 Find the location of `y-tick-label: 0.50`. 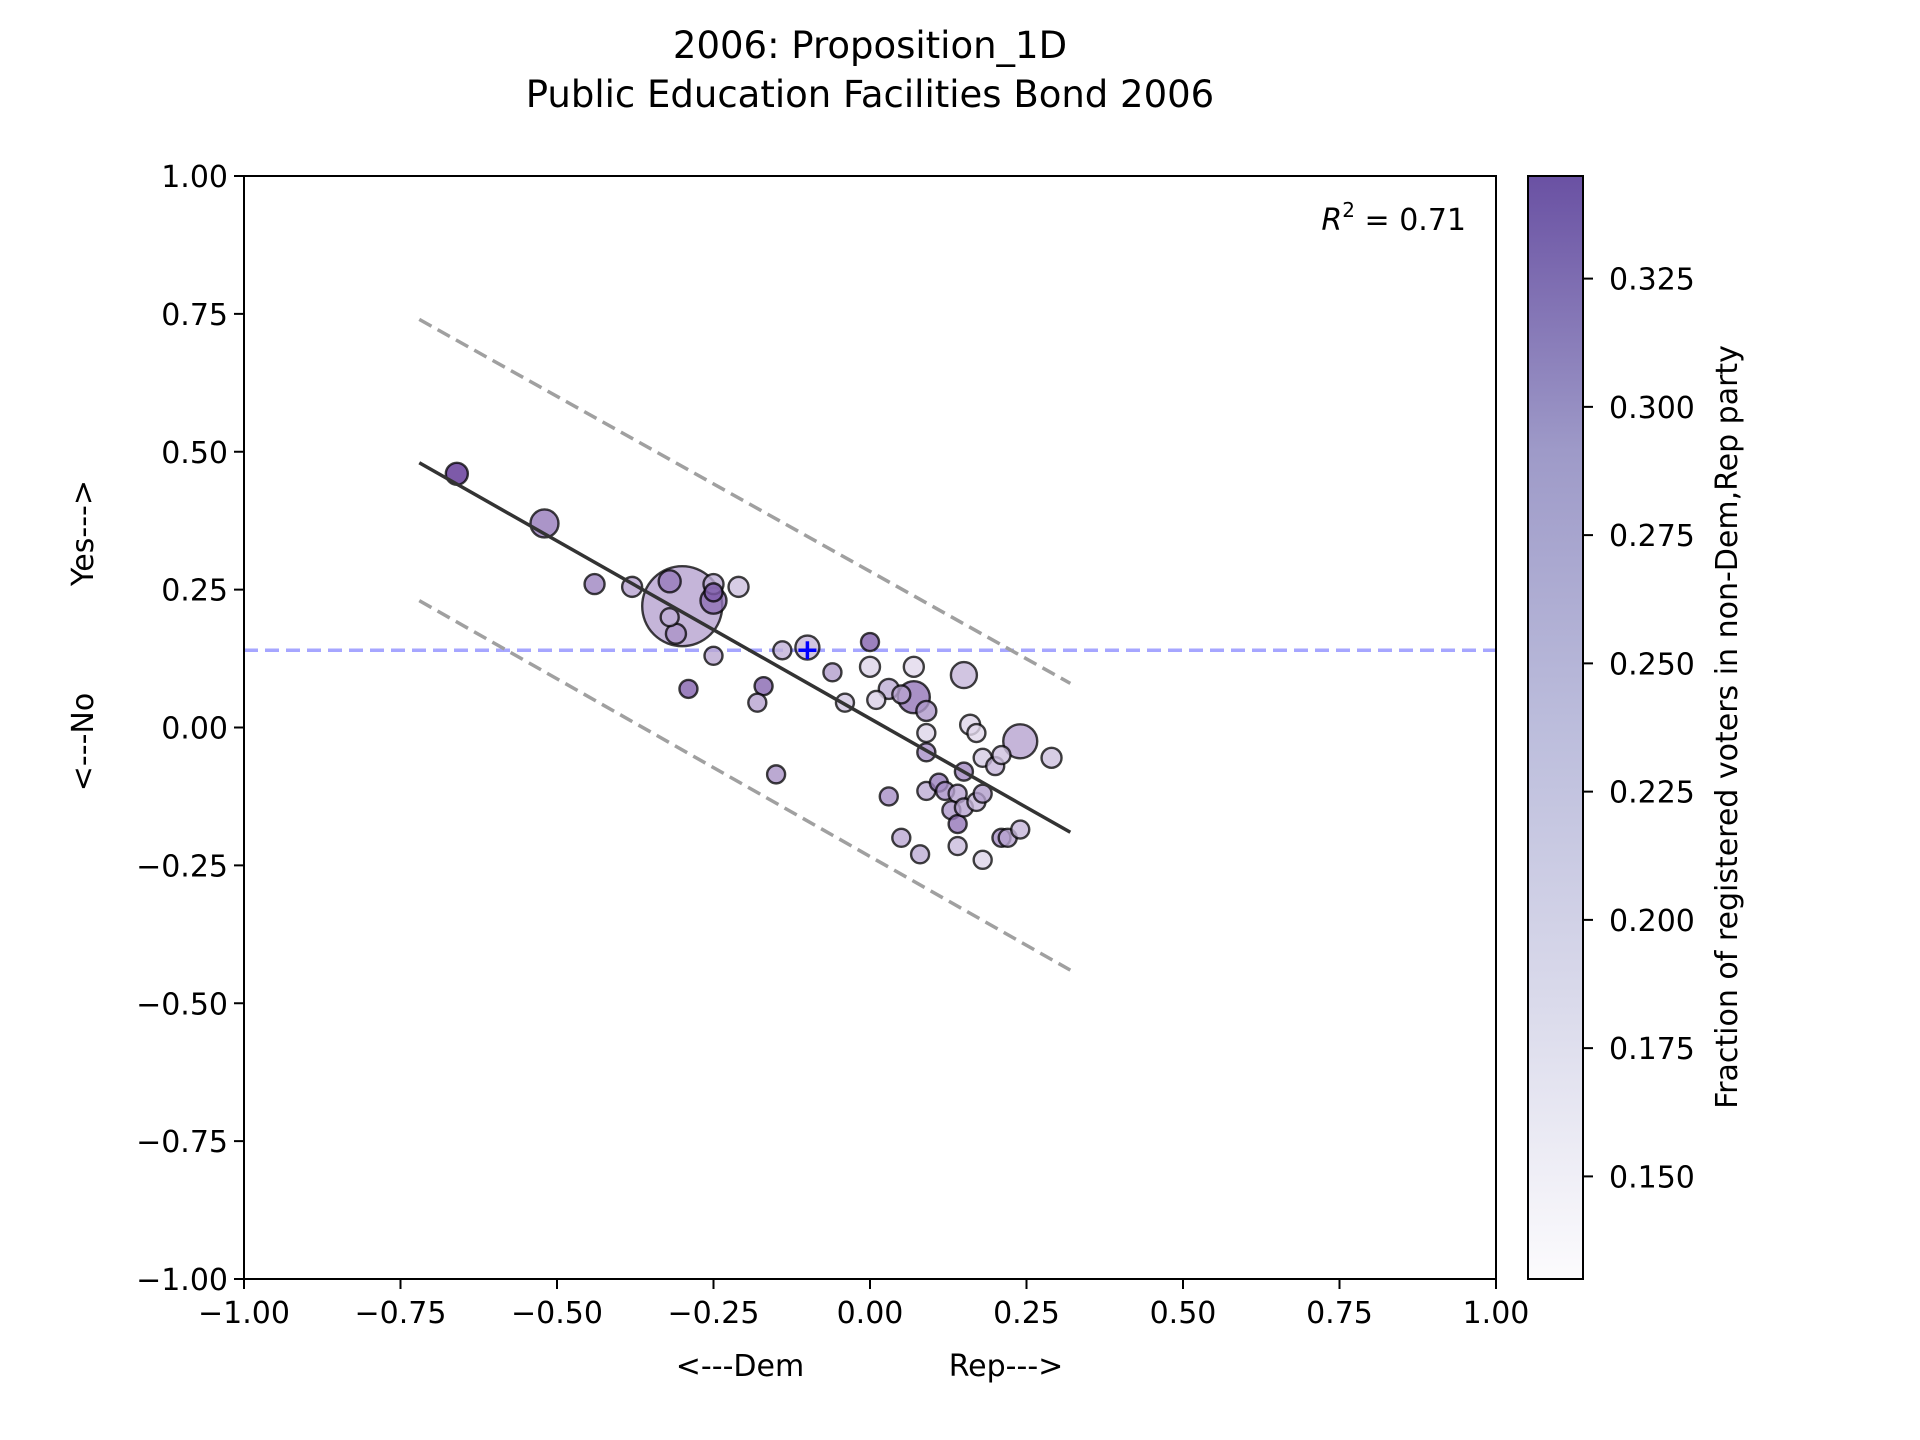

y-tick-label: 0.50 is located at coordinates (194, 453).